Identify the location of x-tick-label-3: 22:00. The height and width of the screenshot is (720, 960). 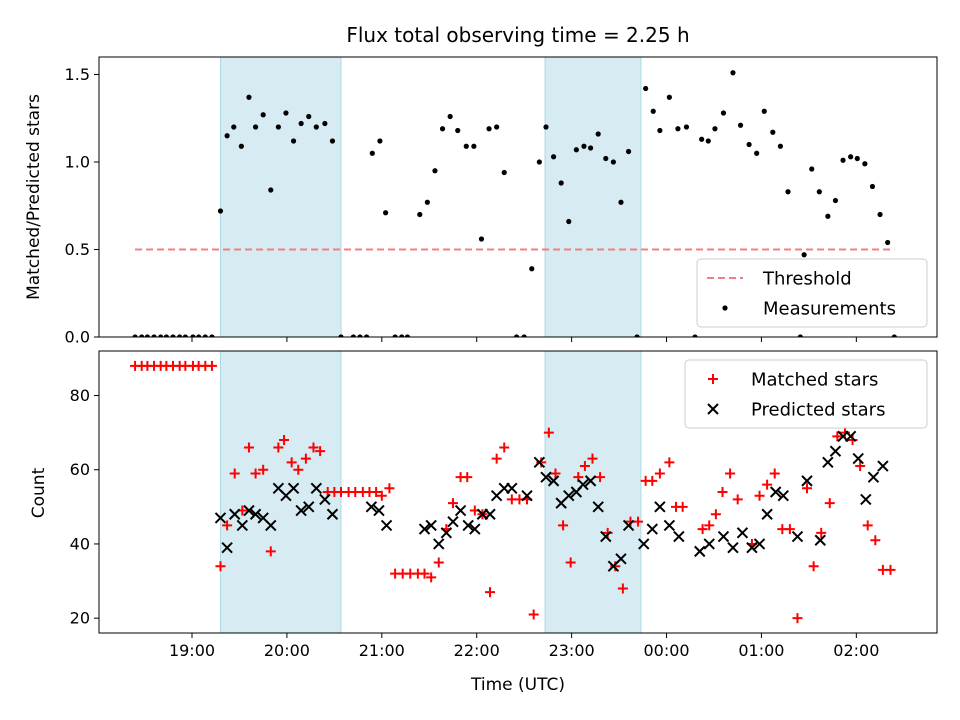
(477, 650).